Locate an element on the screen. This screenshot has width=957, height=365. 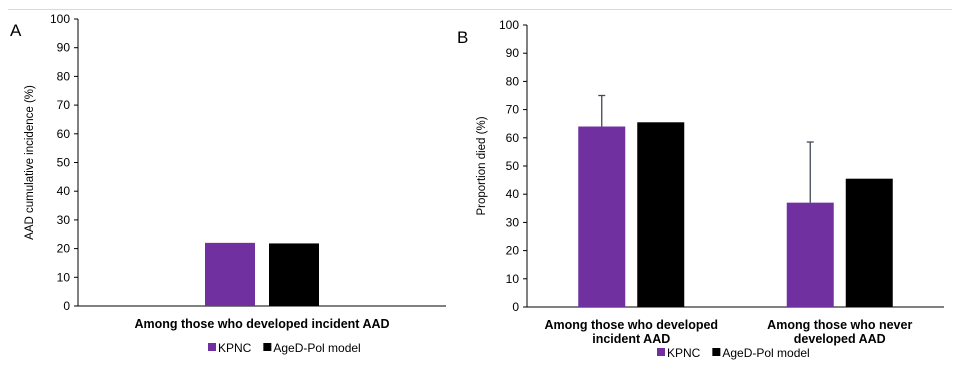
panel-label: A is located at coordinates (16, 30).